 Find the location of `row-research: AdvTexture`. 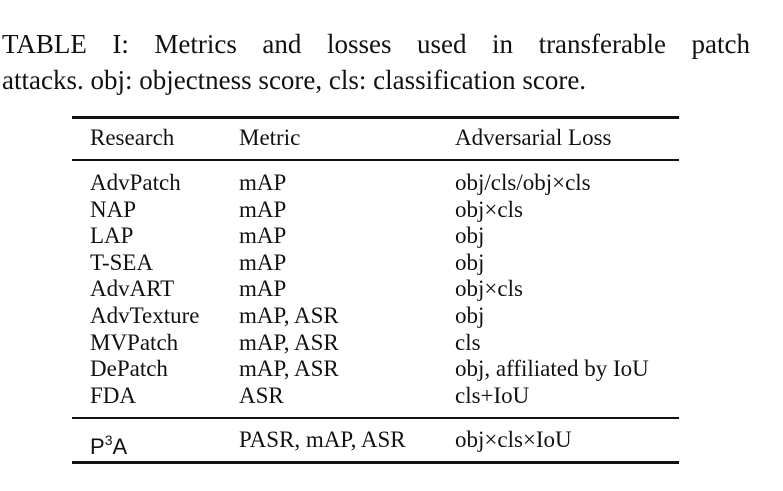

row-research: AdvTexture is located at coordinates (145, 315).